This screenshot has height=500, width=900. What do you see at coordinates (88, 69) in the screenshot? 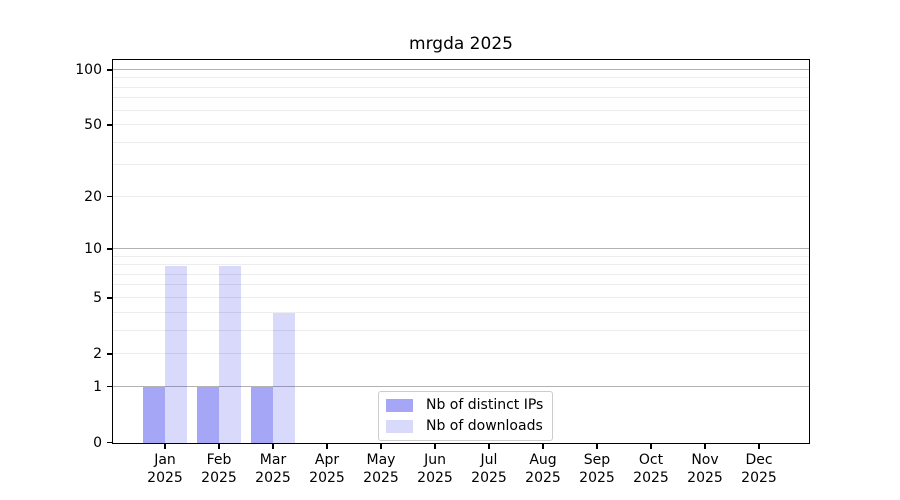
I see `y-tick-label: 100` at bounding box center [88, 69].